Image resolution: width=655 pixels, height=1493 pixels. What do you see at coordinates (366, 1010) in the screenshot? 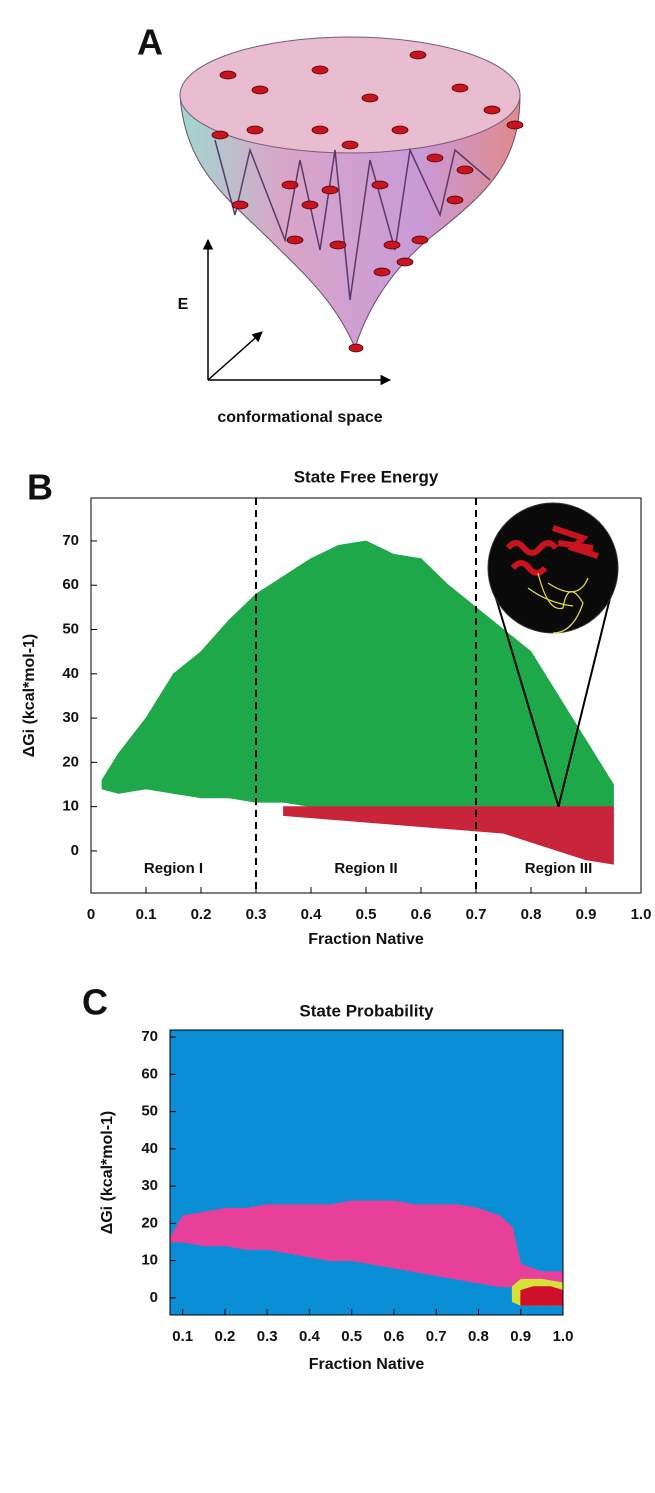
I see `chart-title: State Probability` at bounding box center [366, 1010].